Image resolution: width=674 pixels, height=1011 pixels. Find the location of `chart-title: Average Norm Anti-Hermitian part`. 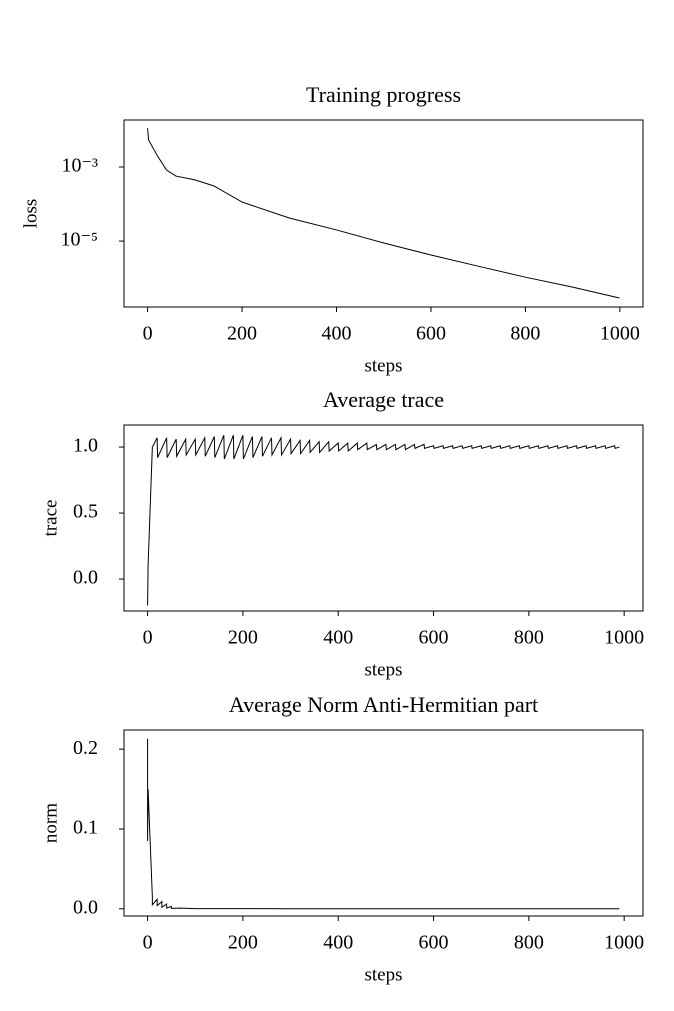

chart-title: Average Norm Anti-Hermitian part is located at coordinates (383, 704).